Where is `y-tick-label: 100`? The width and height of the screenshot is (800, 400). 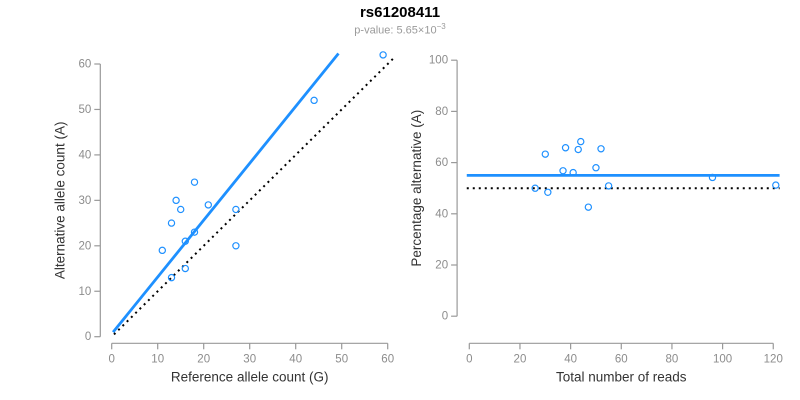 y-tick-label: 100 is located at coordinates (438, 61).